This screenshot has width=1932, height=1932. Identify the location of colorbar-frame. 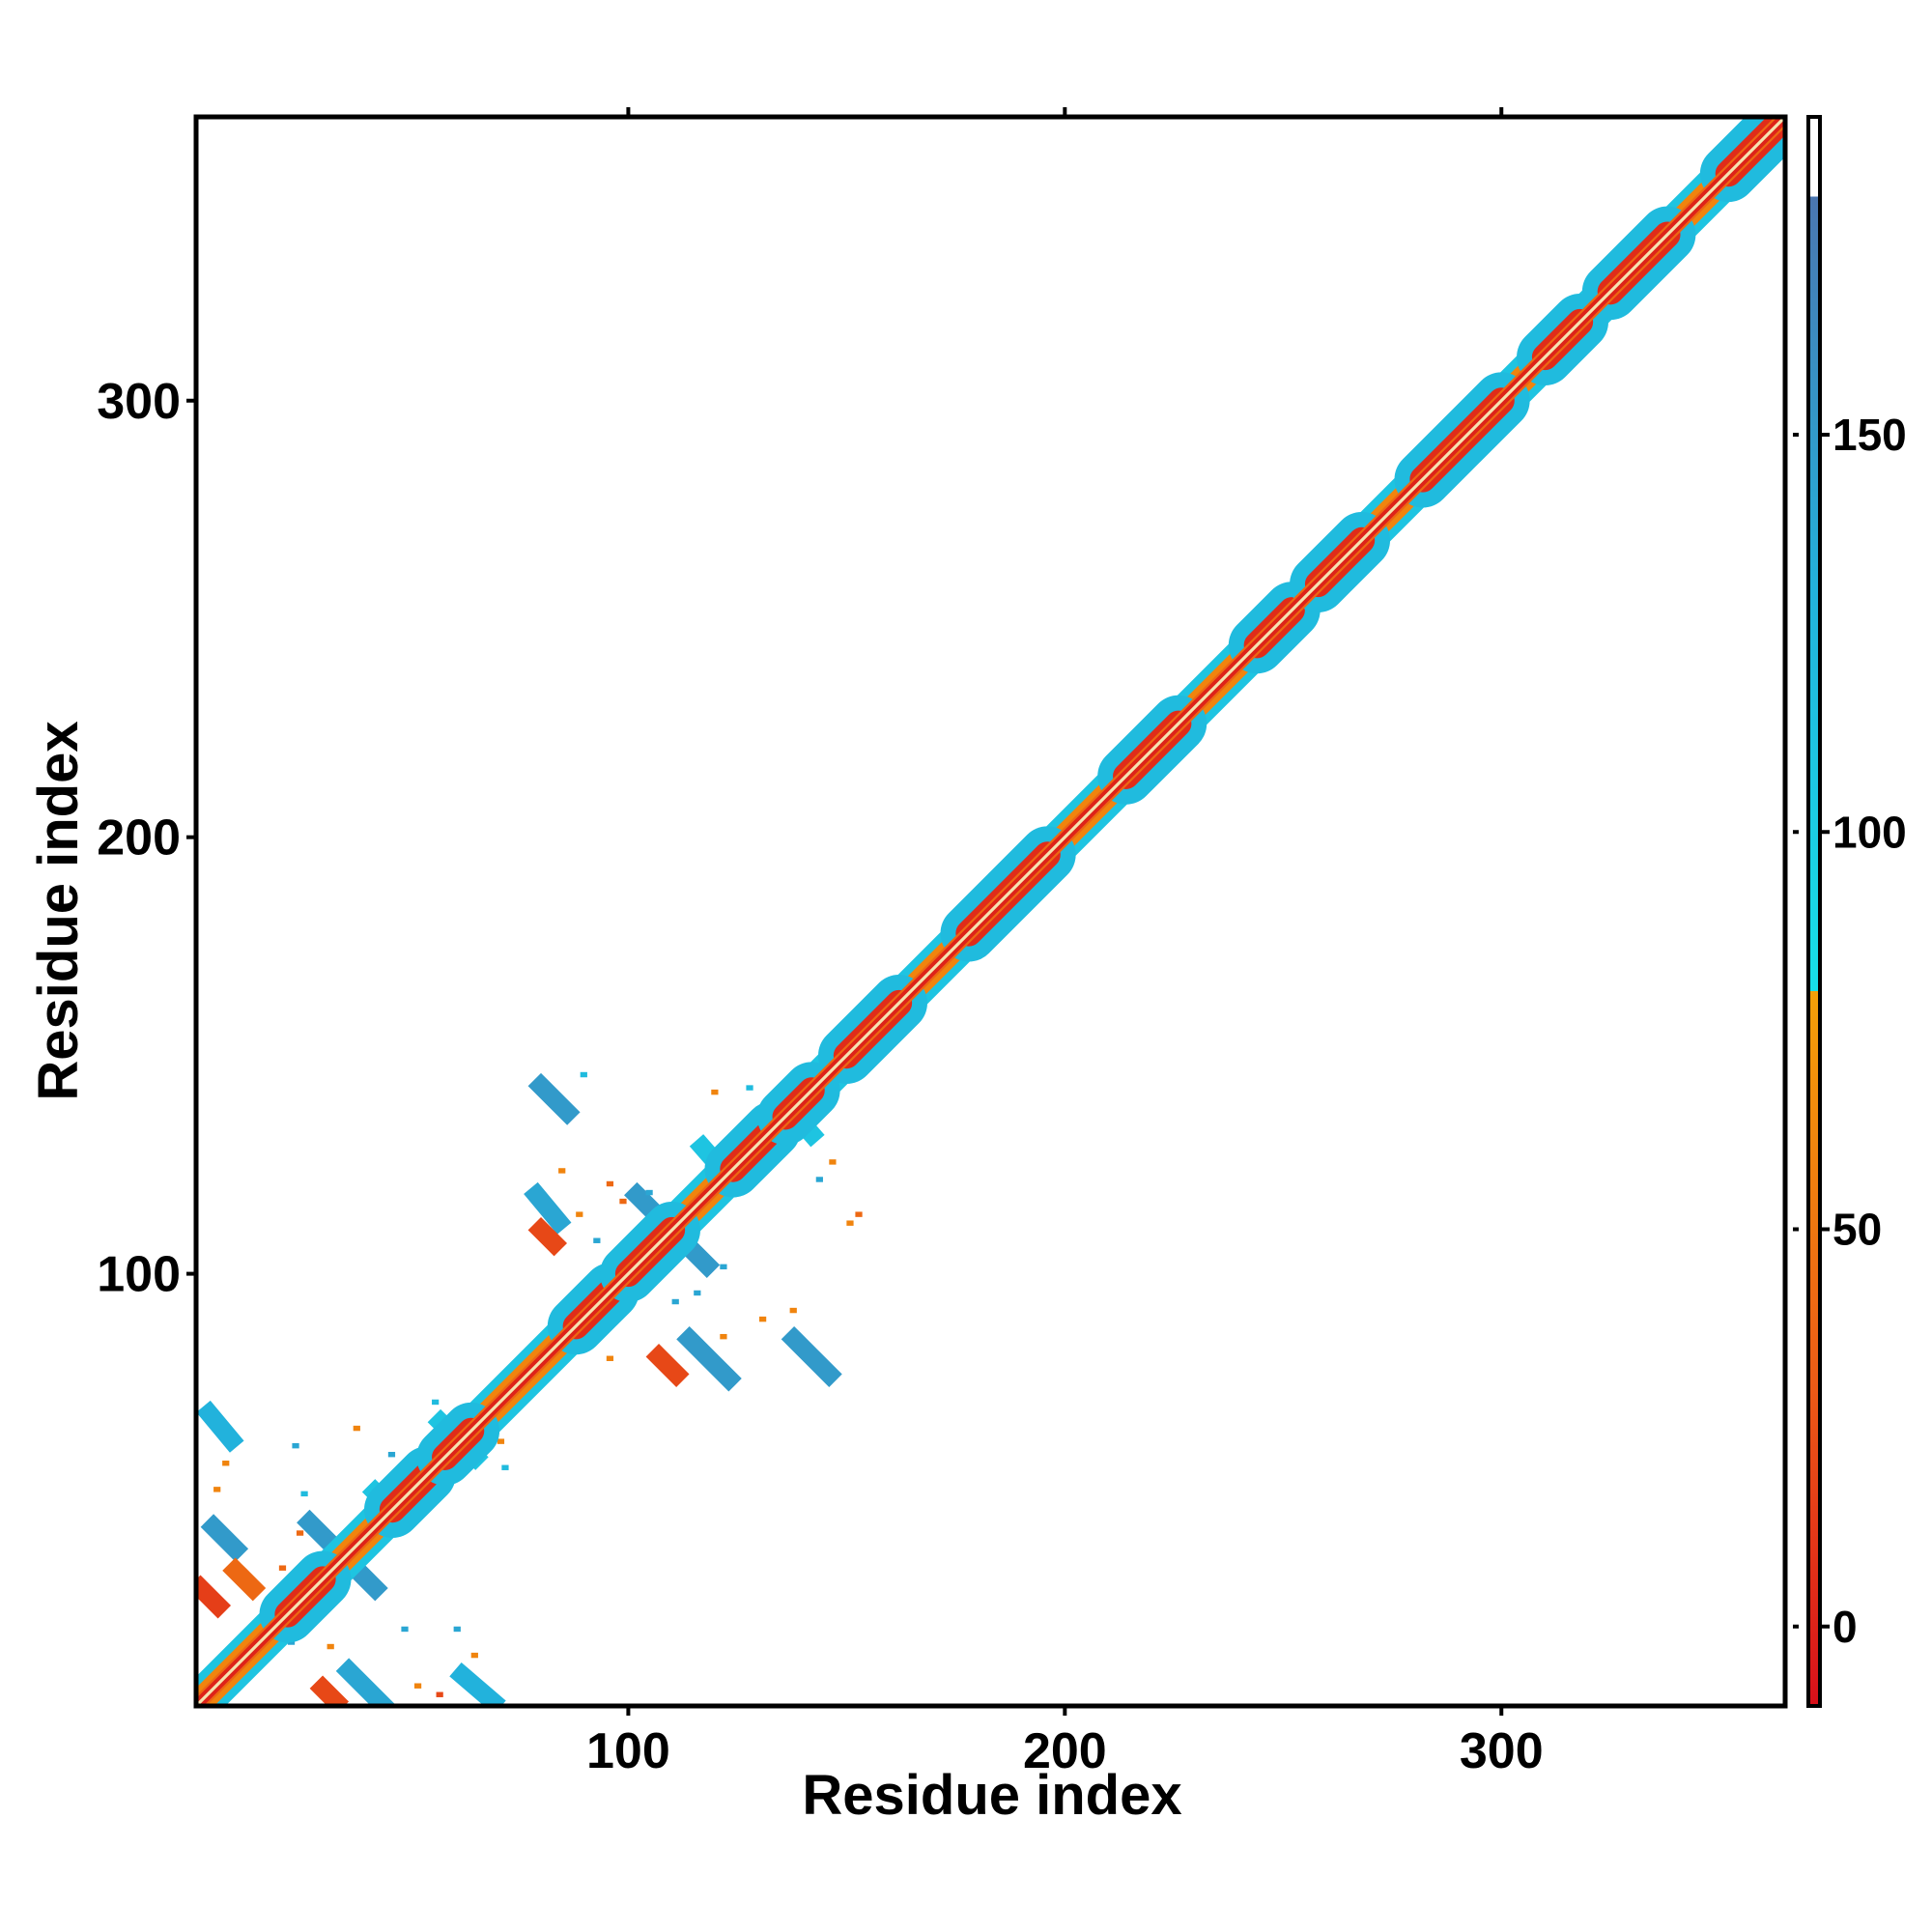
(1814, 911).